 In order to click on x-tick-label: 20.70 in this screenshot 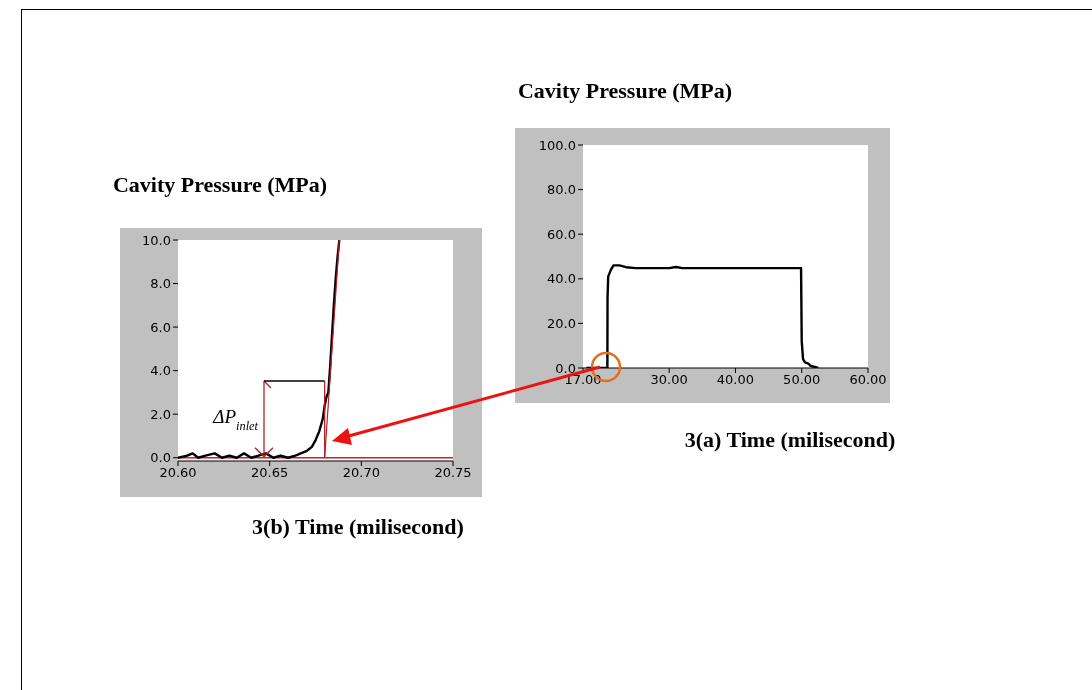, I will do `click(361, 473)`.